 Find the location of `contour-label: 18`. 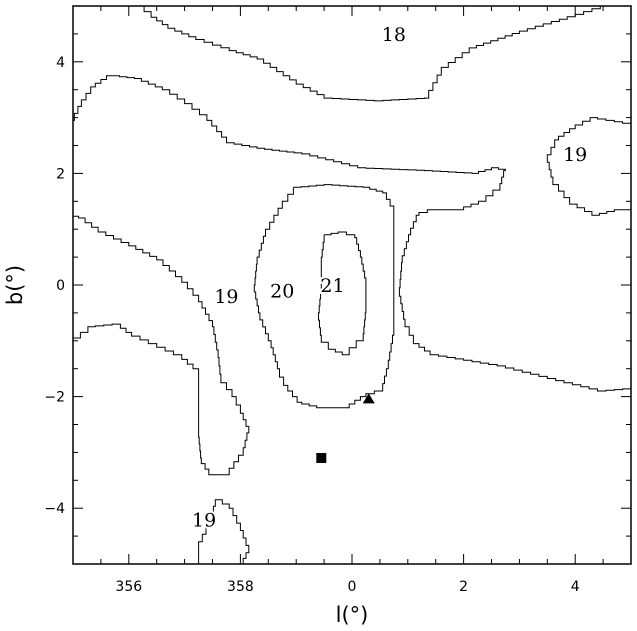

contour-label: 18 is located at coordinates (394, 35).